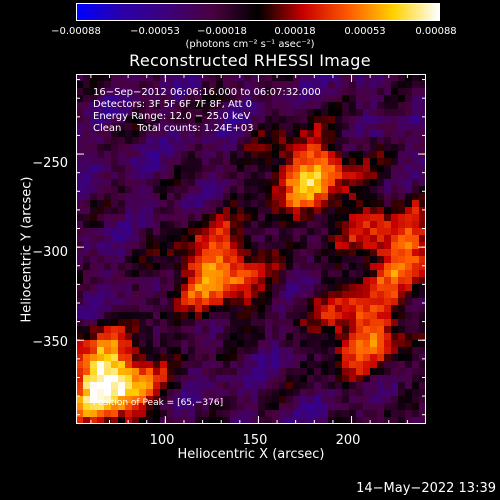 The image size is (500, 500). What do you see at coordinates (365, 31) in the screenshot?
I see `colorbar-tick-label: 0.00053` at bounding box center [365, 31].